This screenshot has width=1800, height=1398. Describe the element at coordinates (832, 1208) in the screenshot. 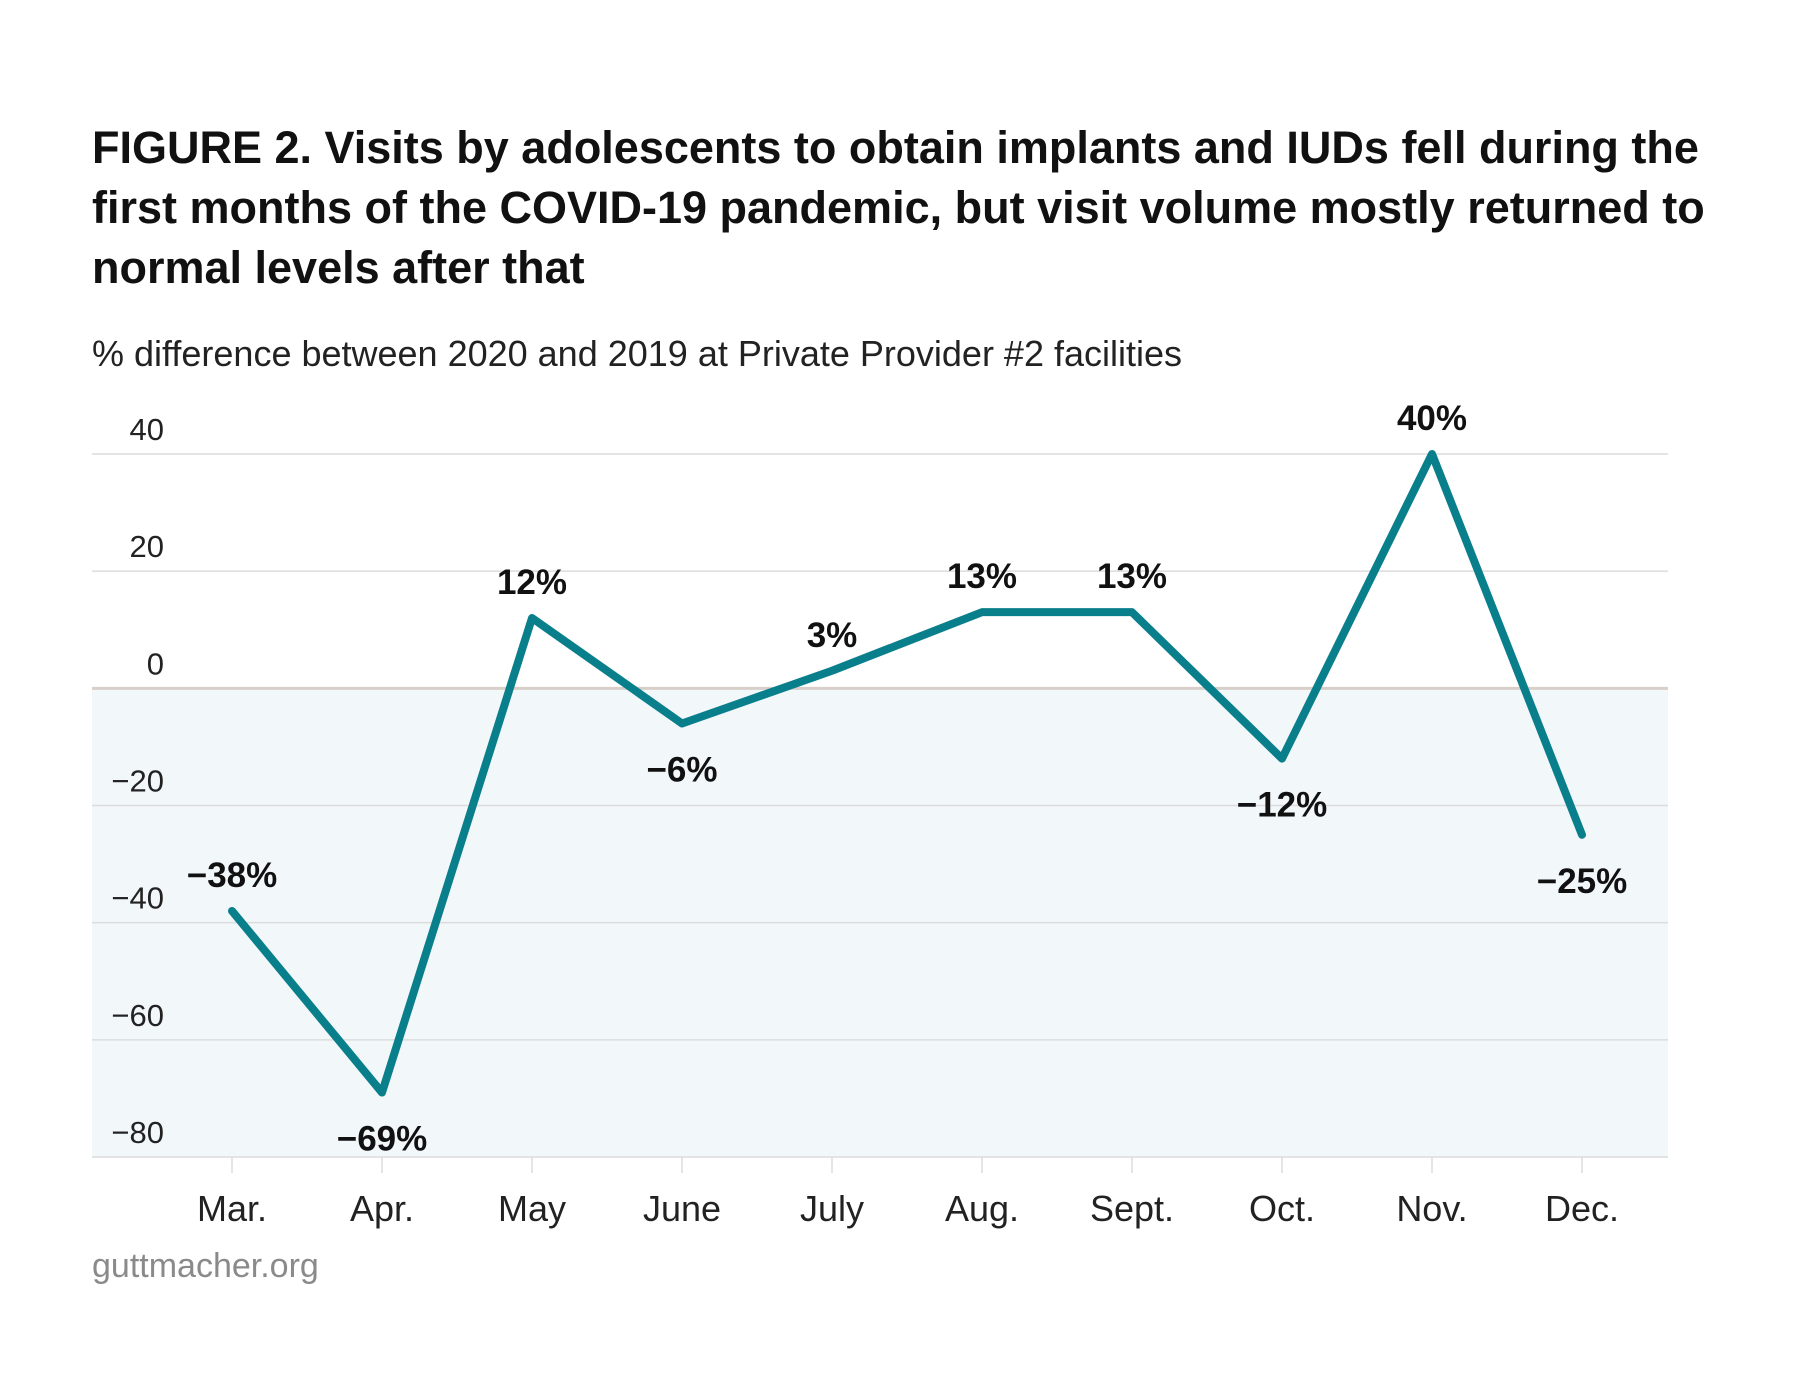

I see `x-tick-label: July` at that location.